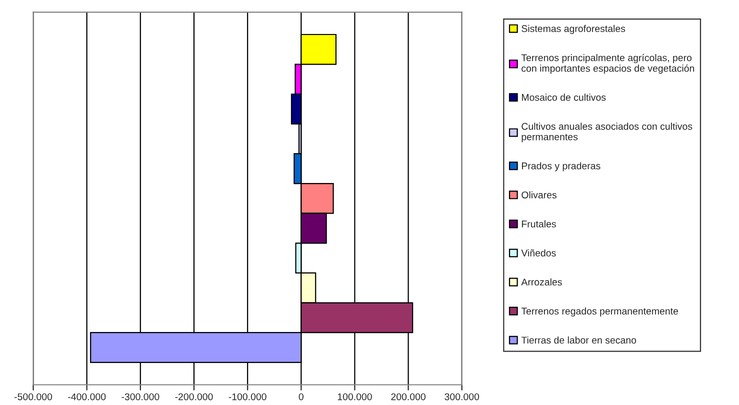 This screenshot has width=739, height=405. I want to click on legend-label: Sistemas agroforestales, so click(574, 29).